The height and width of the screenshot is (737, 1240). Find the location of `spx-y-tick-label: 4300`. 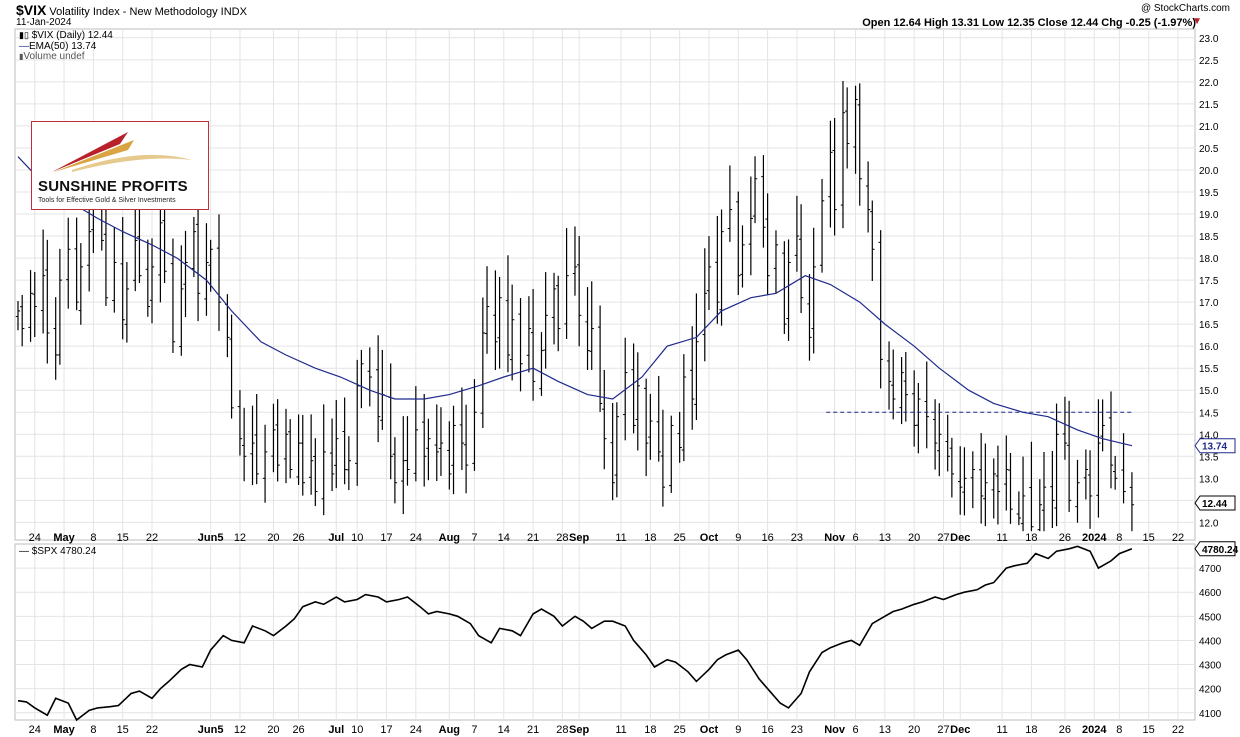

spx-y-tick-label: 4300 is located at coordinates (1210, 666).